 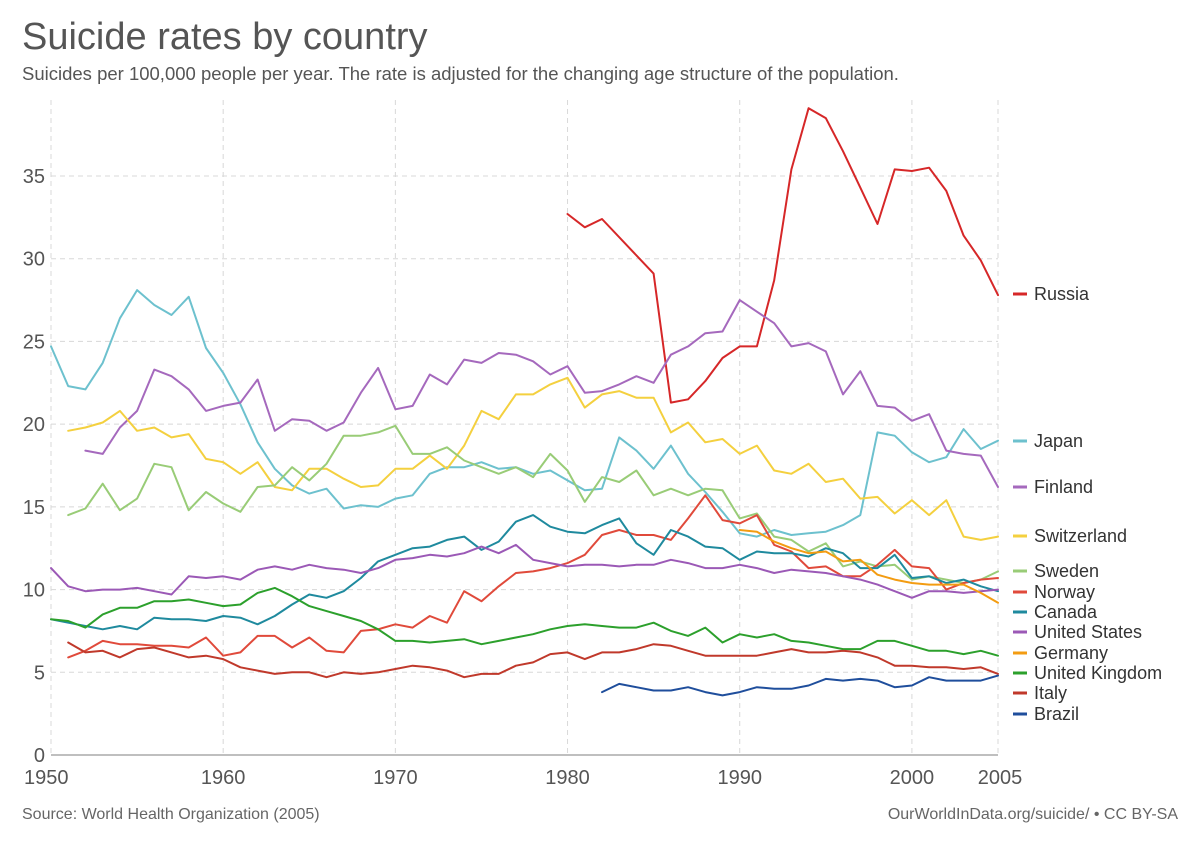 I want to click on legend-item-japan: Japan, so click(x=1048, y=441).